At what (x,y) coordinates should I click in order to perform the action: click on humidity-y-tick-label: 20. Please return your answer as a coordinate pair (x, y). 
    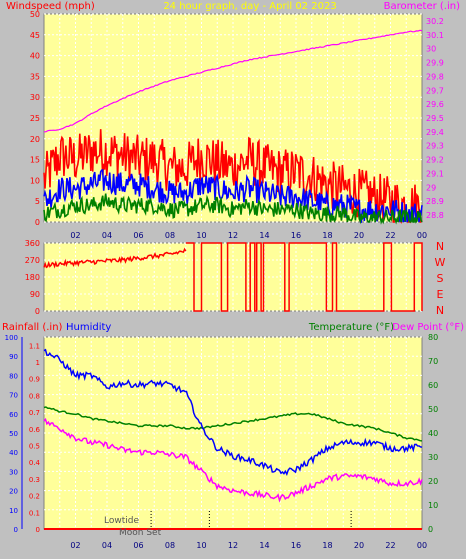
    Looking at the image, I should click on (13, 492).